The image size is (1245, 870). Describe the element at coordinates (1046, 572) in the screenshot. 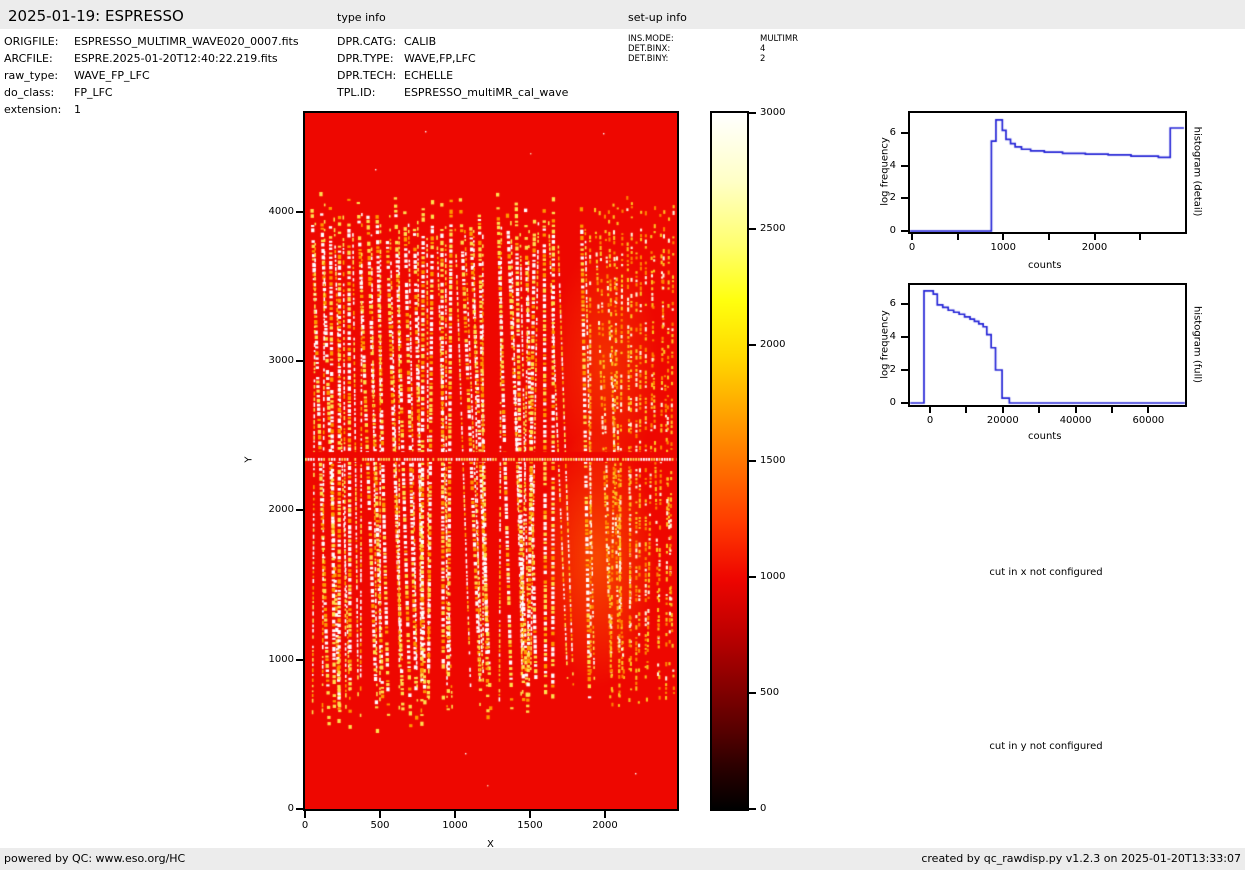

I see `cut-x-message: cut in x not configured` at that location.